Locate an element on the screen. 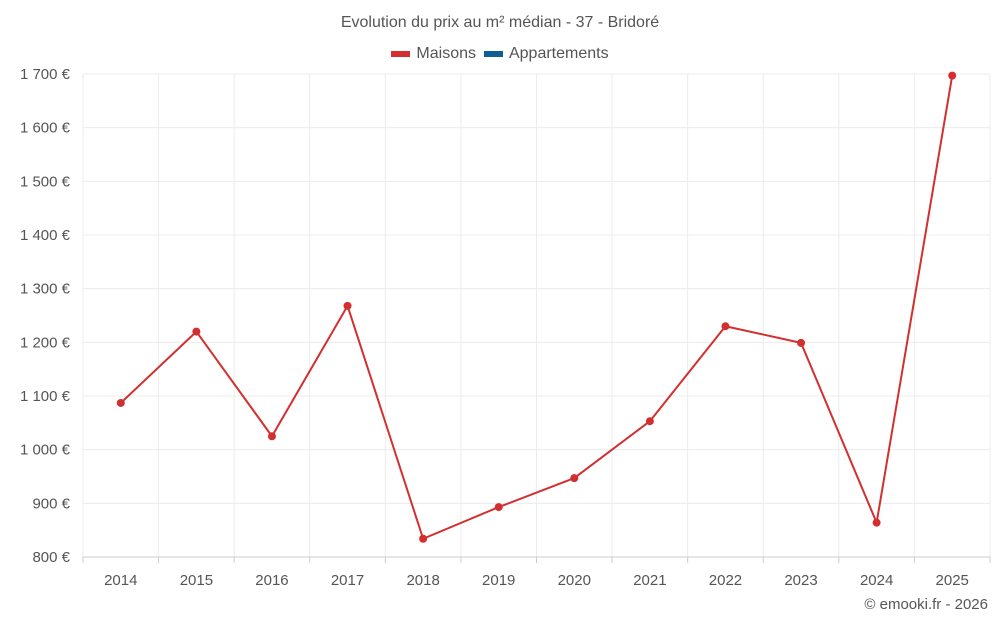 The image size is (1000, 625). y-tick-label: 1 000 € is located at coordinates (45, 450).